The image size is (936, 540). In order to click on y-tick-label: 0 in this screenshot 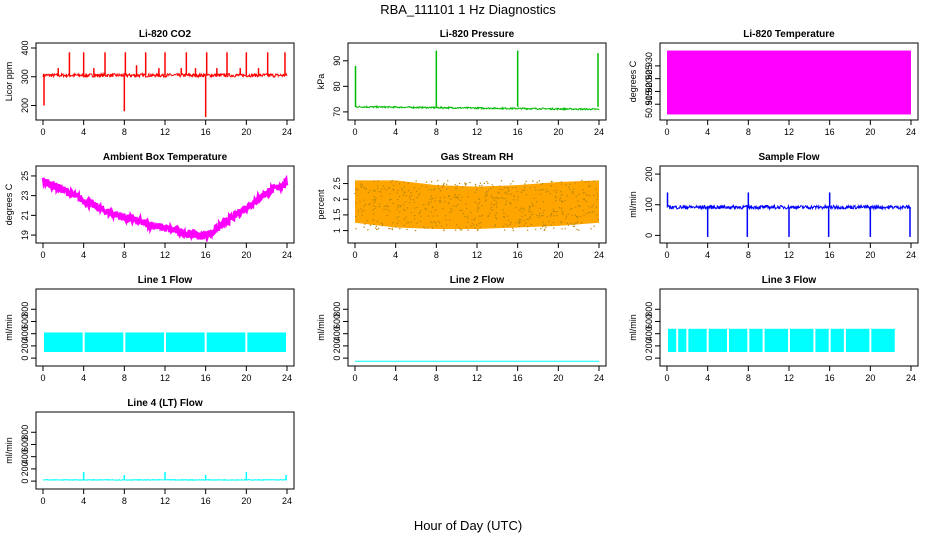, I will do `click(25, 481)`.